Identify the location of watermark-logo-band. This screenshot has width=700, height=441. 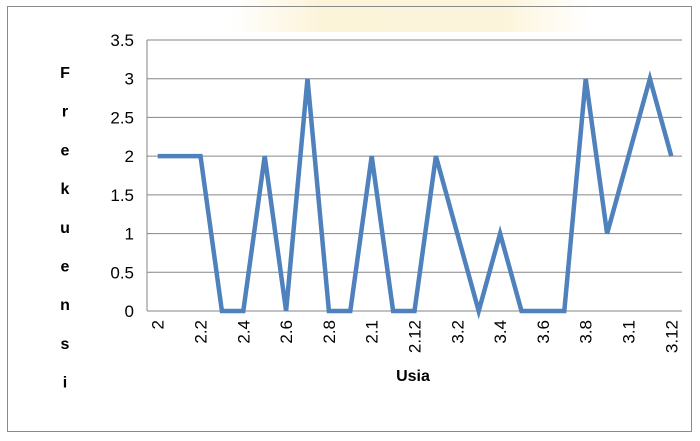
(410, 16).